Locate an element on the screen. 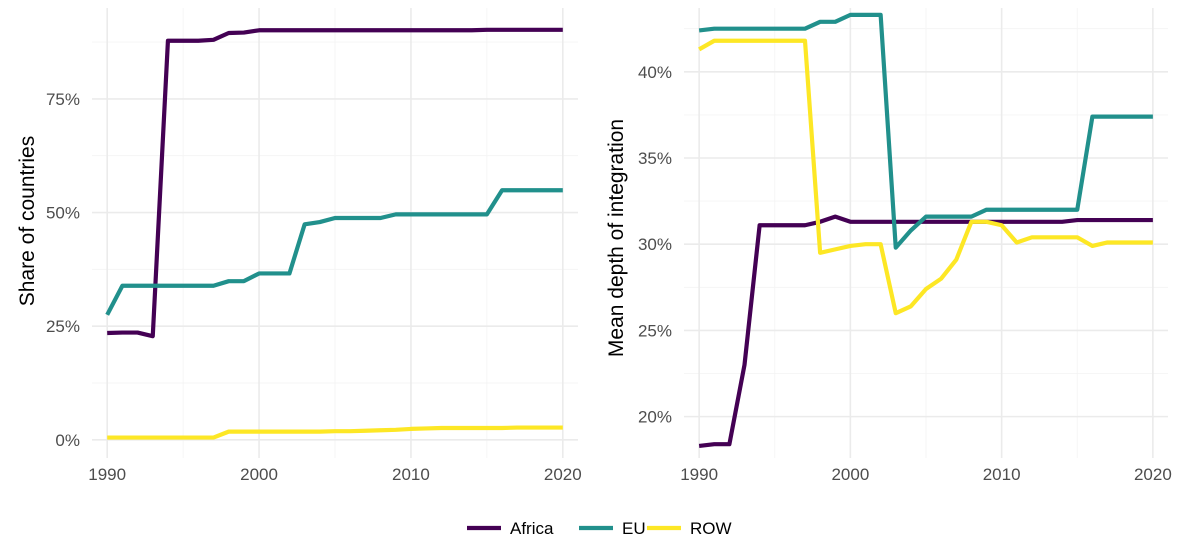 This screenshot has width=1179, height=550. left-panel-x-ticks: 1990 2000 2010 2020 is located at coordinates (334, 474).